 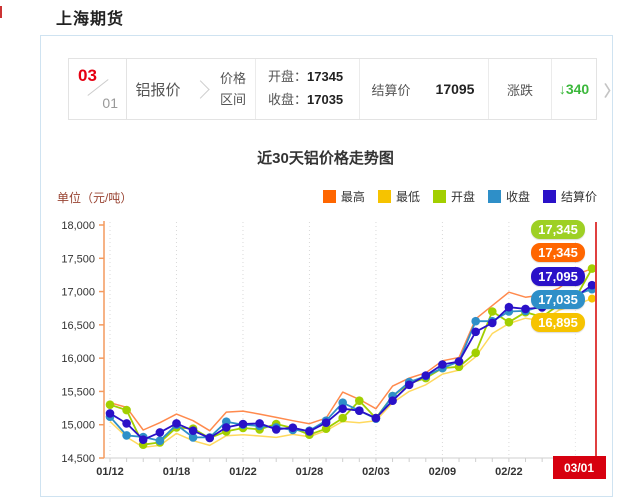 I want to click on x-tick-label: 01/22, so click(x=243, y=472).